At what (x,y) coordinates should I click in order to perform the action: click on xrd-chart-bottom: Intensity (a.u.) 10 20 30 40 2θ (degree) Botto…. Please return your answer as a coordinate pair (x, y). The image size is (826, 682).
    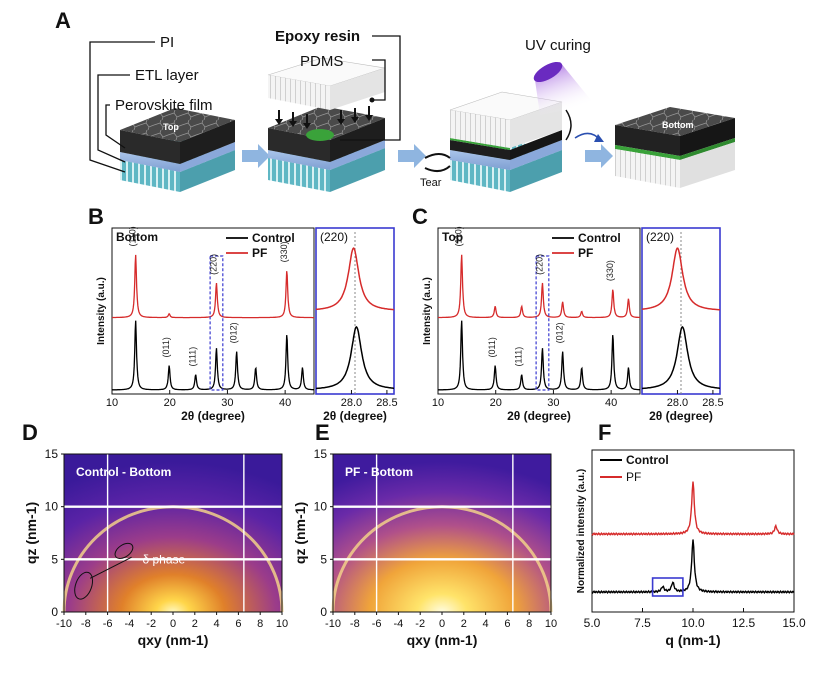
    Looking at the image, I should click on (247, 324).